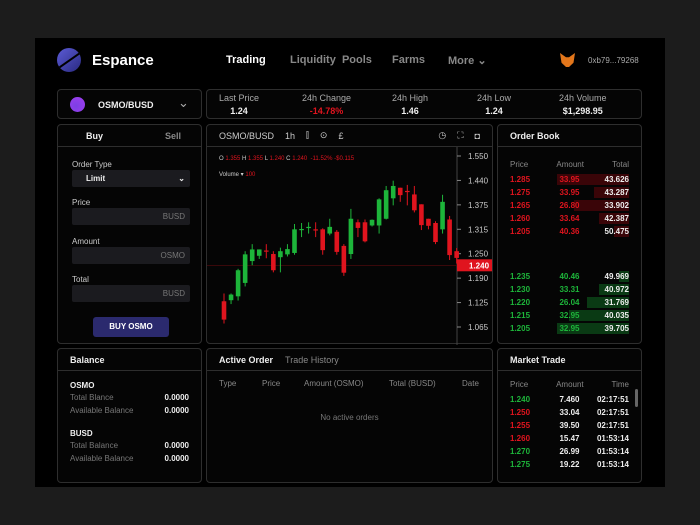 The height and width of the screenshot is (525, 700). I want to click on indicators-icon: ⊙, so click(323, 135).